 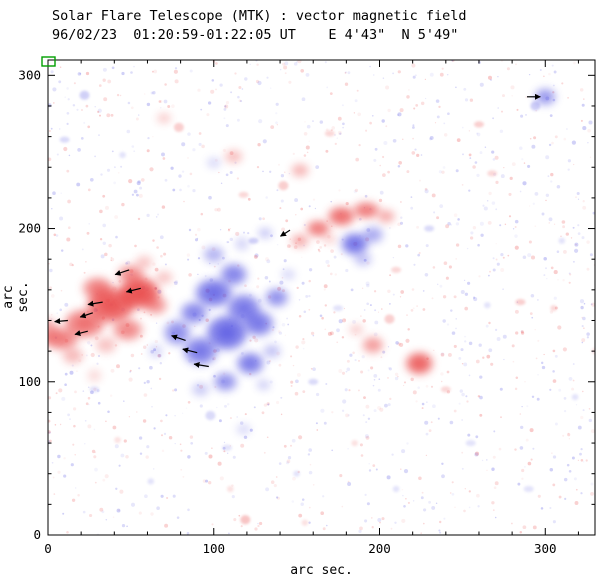 What do you see at coordinates (545, 548) in the screenshot?
I see `x-tick-label: 300` at bounding box center [545, 548].